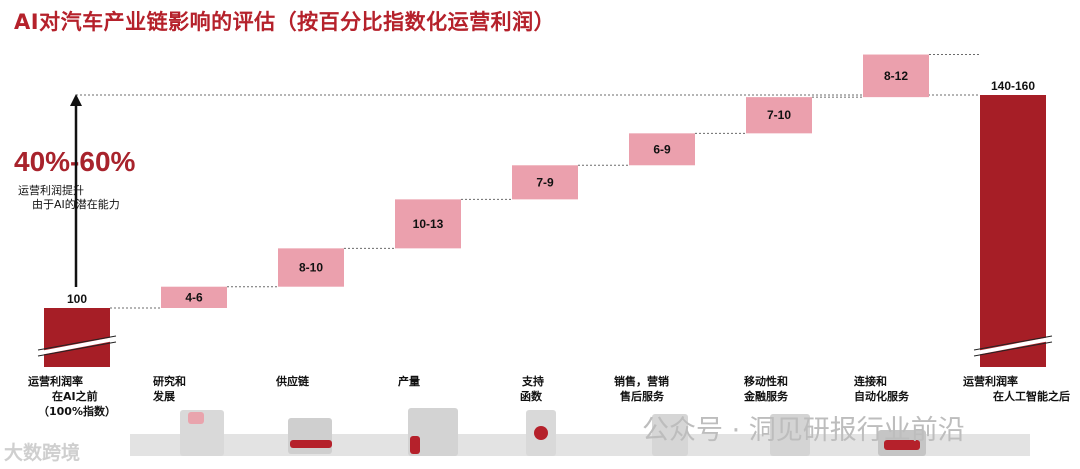 The height and width of the screenshot is (469, 1080). Describe the element at coordinates (881, 396) in the screenshot. I see `label-connectivity-line2: 自动化服务` at that location.